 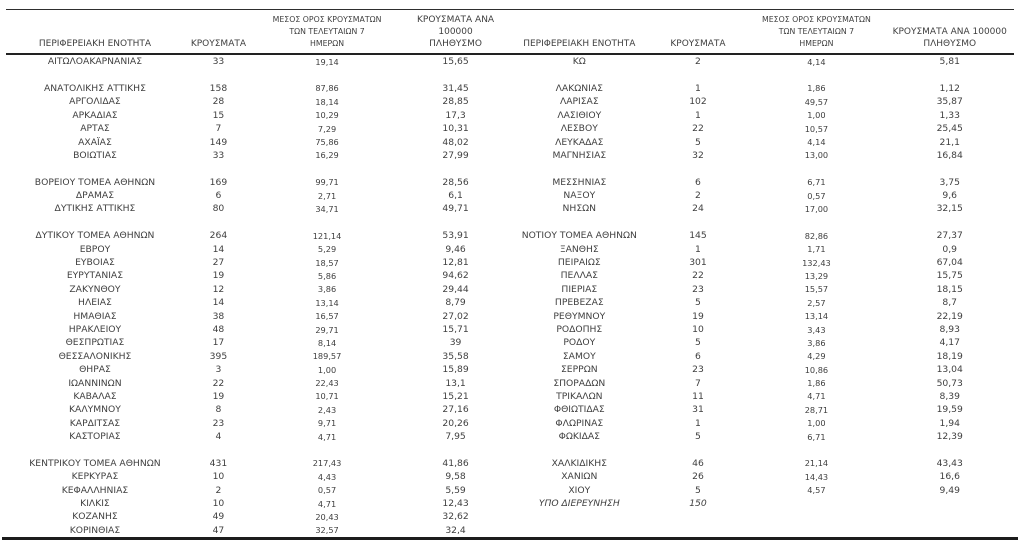 I want to click on cases-cell: 47, so click(x=218, y=530).